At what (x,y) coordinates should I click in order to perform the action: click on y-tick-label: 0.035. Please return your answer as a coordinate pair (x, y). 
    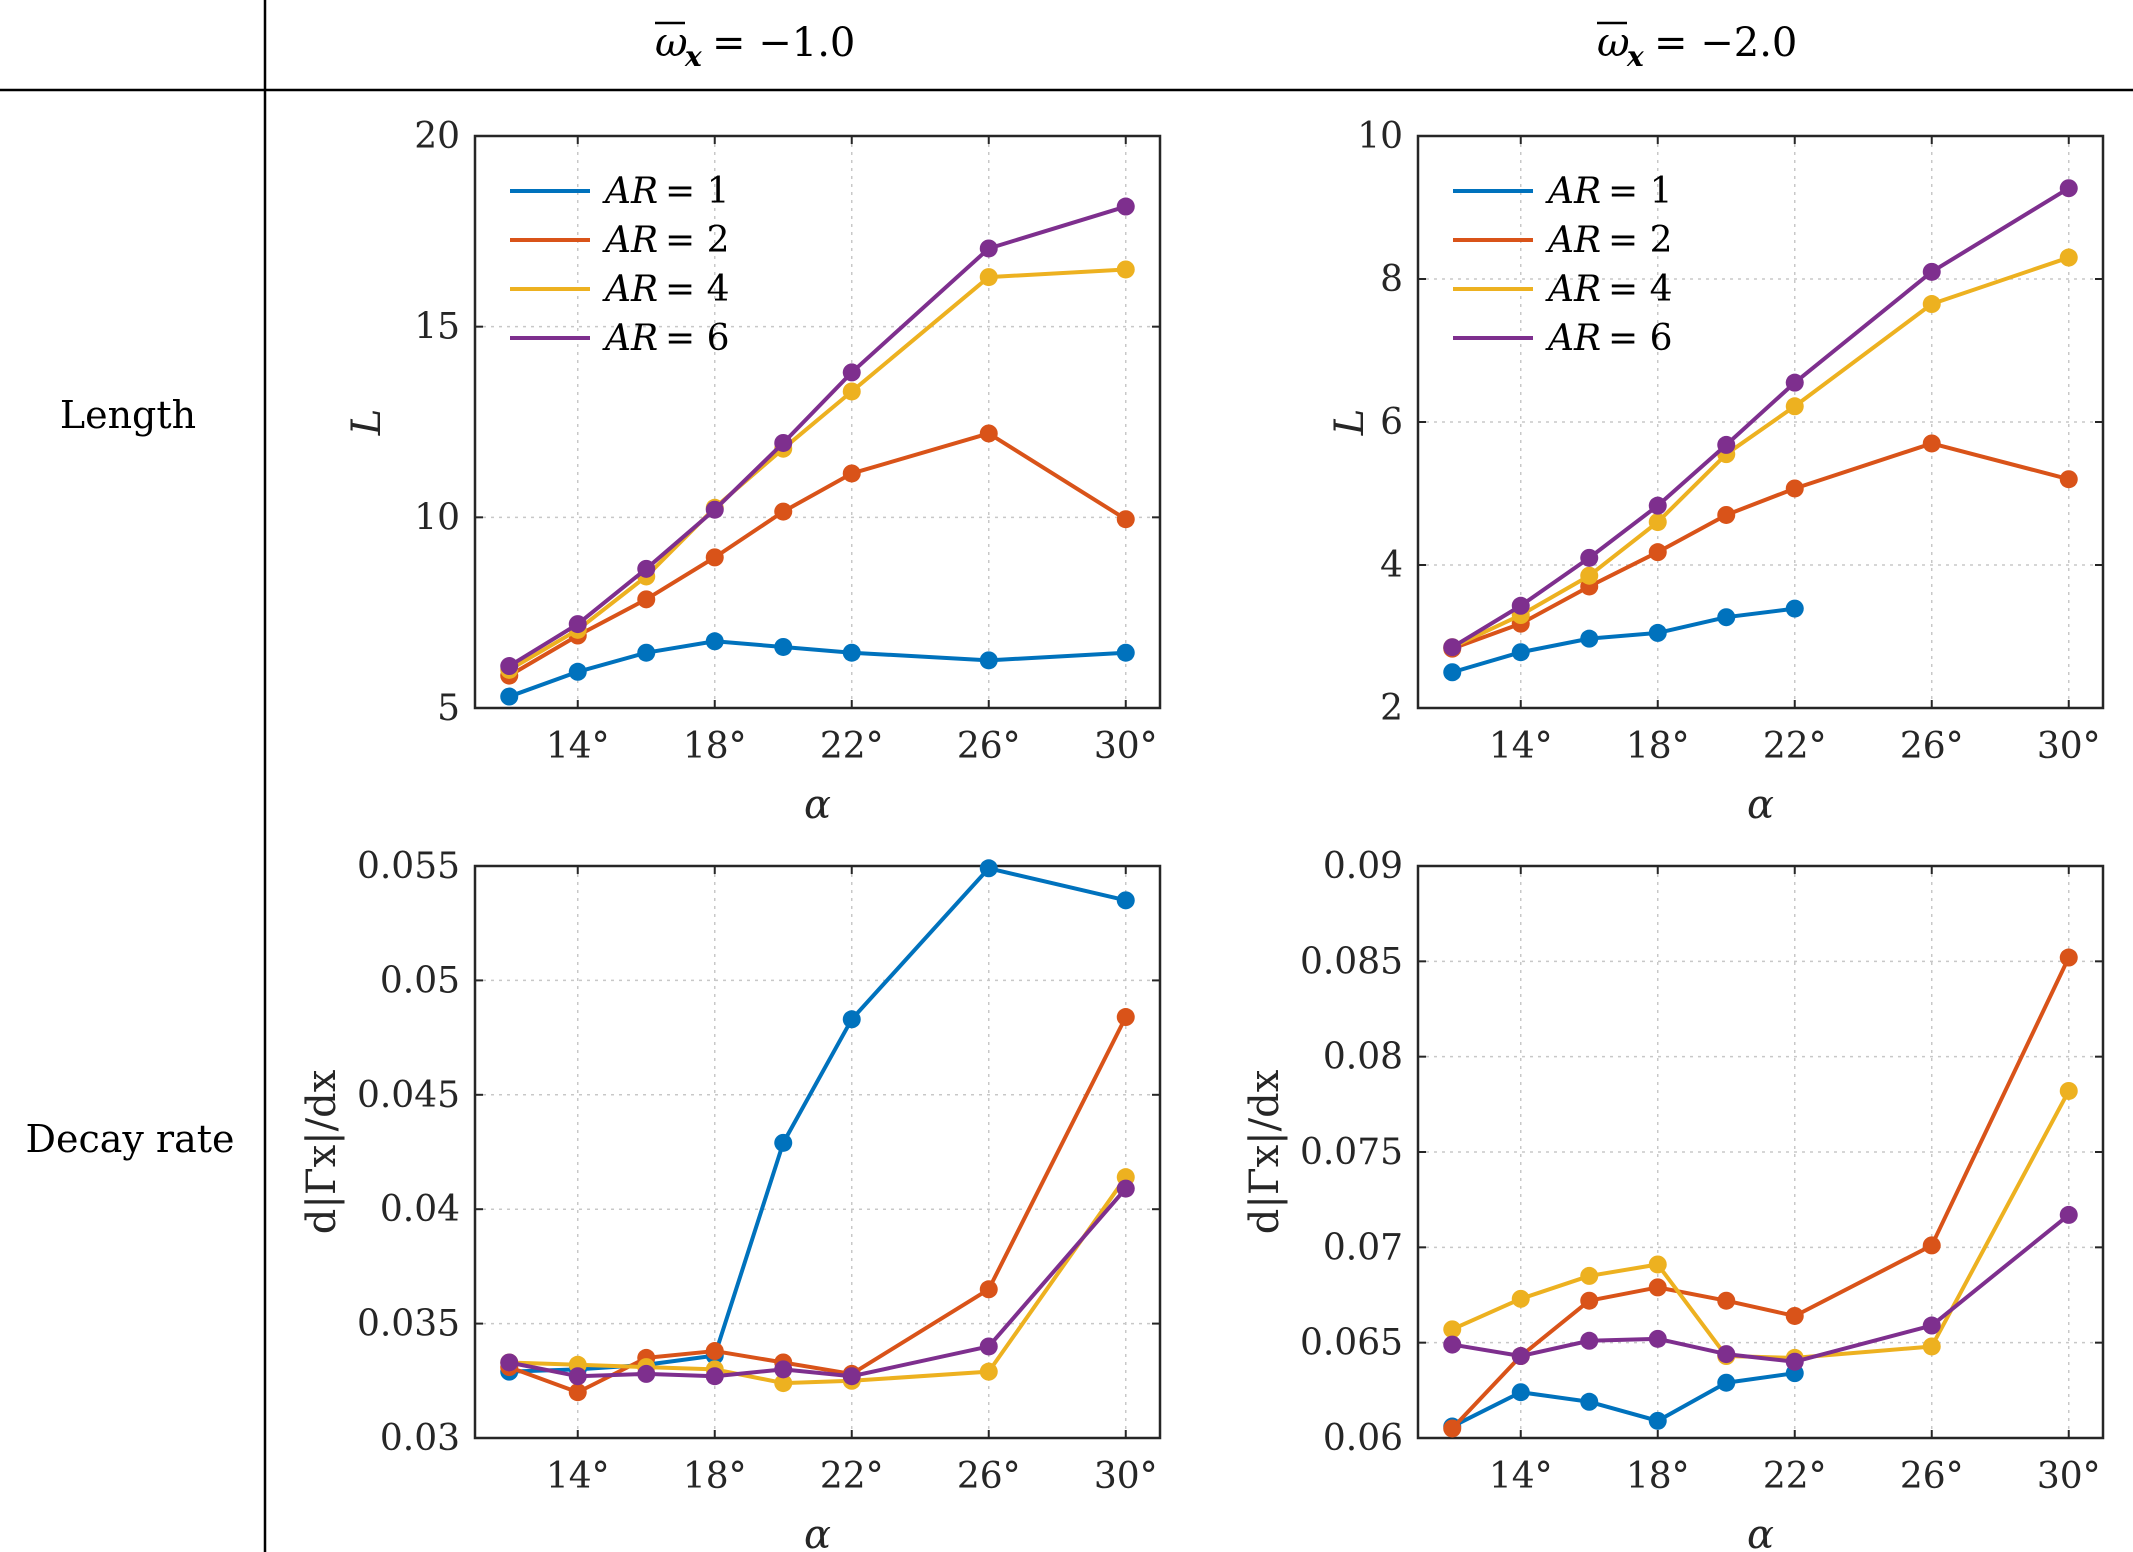
    Looking at the image, I should click on (408, 1324).